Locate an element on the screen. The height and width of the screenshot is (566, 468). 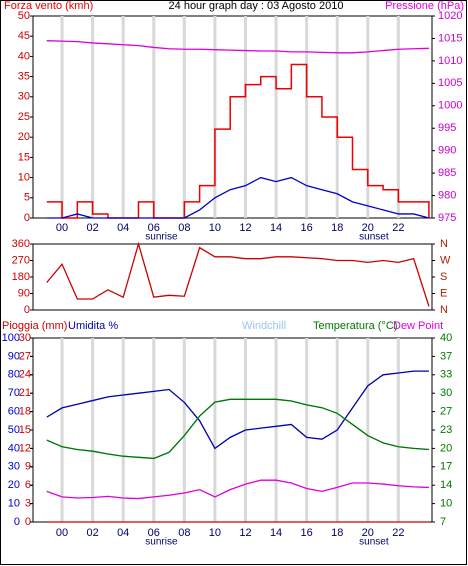
y2-tick-label: 975 is located at coordinates (447, 218).